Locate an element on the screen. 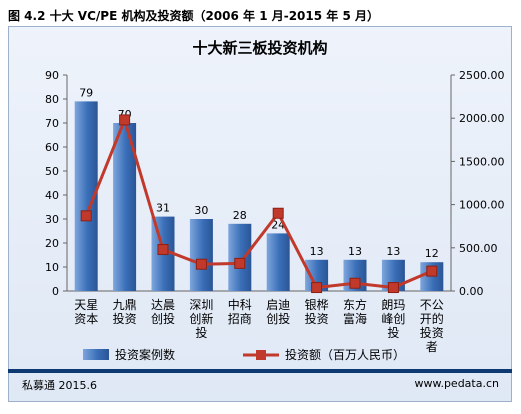 Image resolution: width=521 pixels, height=414 pixels. footer-source: 私募通 2015.6 is located at coordinates (59, 385).